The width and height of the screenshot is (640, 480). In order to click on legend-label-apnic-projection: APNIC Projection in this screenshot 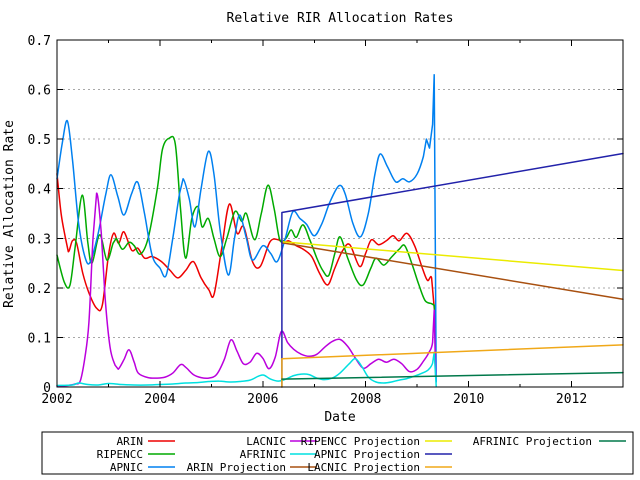, I will do `click(367, 454)`.